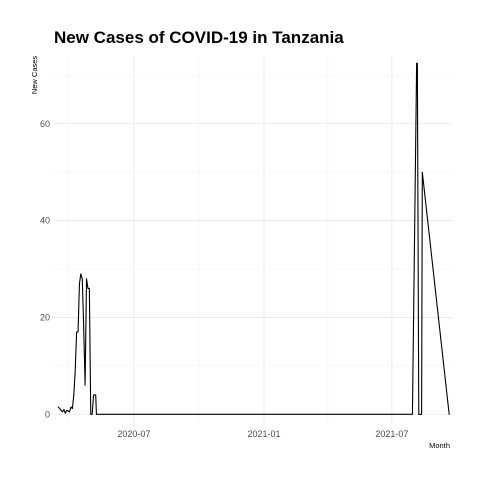 The width and height of the screenshot is (480, 480). What do you see at coordinates (45, 269) in the screenshot?
I see `y-tick-labels: 0 20 40 60` at bounding box center [45, 269].